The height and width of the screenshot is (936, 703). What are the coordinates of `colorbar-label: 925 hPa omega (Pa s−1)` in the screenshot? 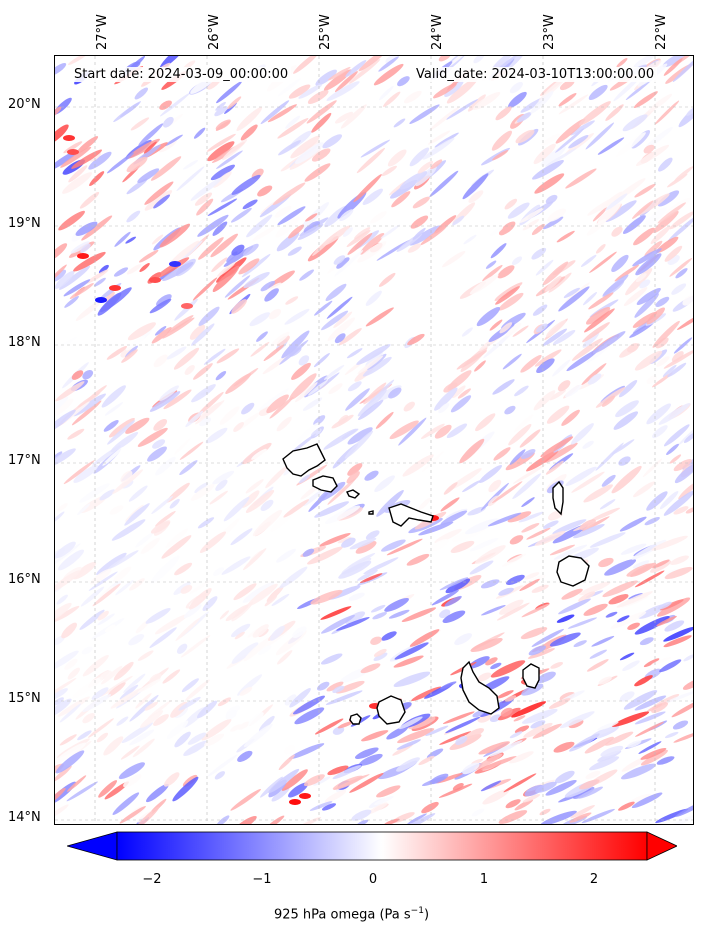 It's located at (351, 914).